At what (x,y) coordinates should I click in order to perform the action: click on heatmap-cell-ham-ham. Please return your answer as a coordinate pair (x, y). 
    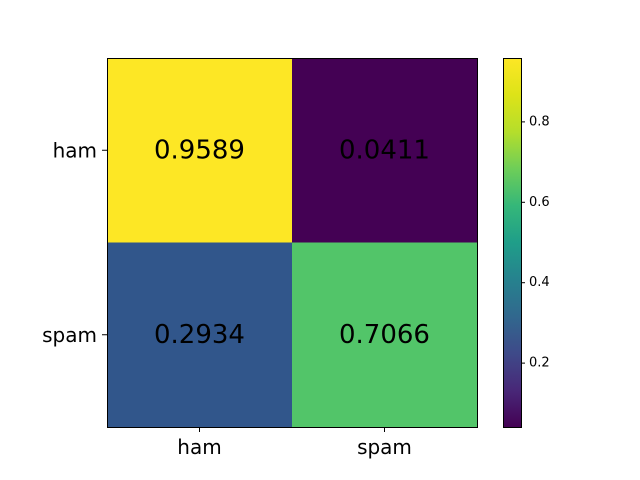
    Looking at the image, I should click on (199, 150).